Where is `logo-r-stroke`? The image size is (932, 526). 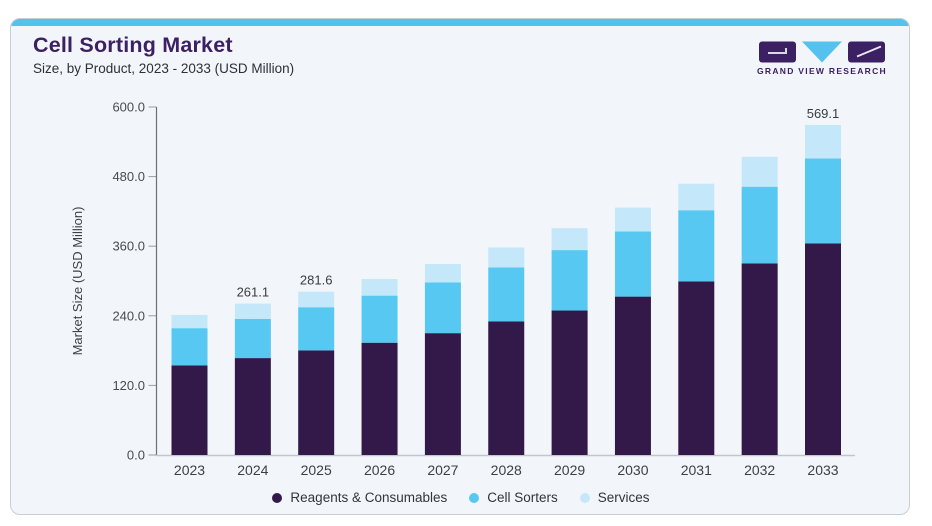 logo-r-stroke is located at coordinates (869, 51).